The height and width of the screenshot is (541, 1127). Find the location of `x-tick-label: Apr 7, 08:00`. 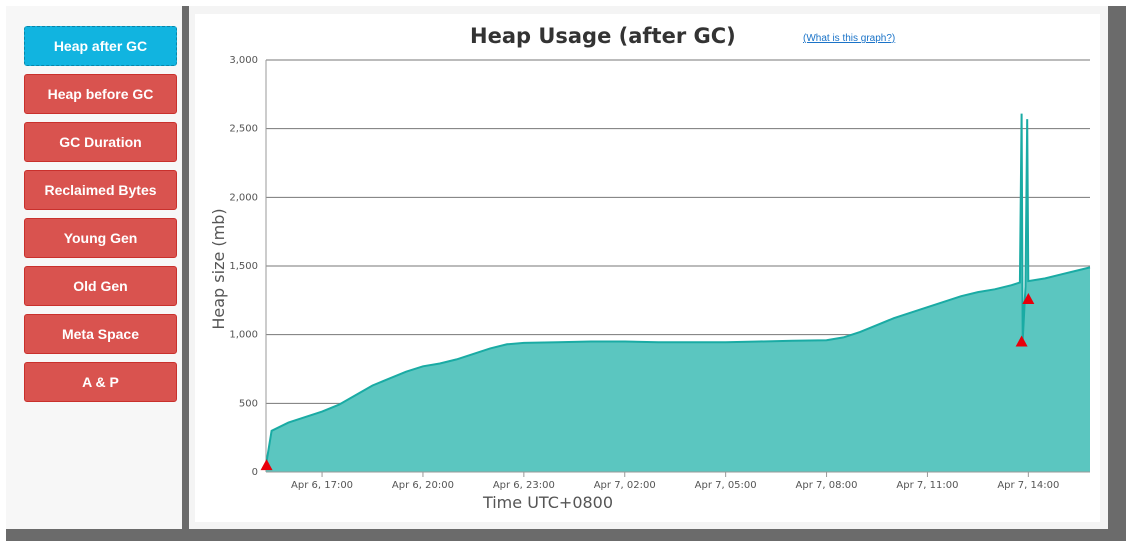

x-tick-label: Apr 7, 08:00 is located at coordinates (827, 485).